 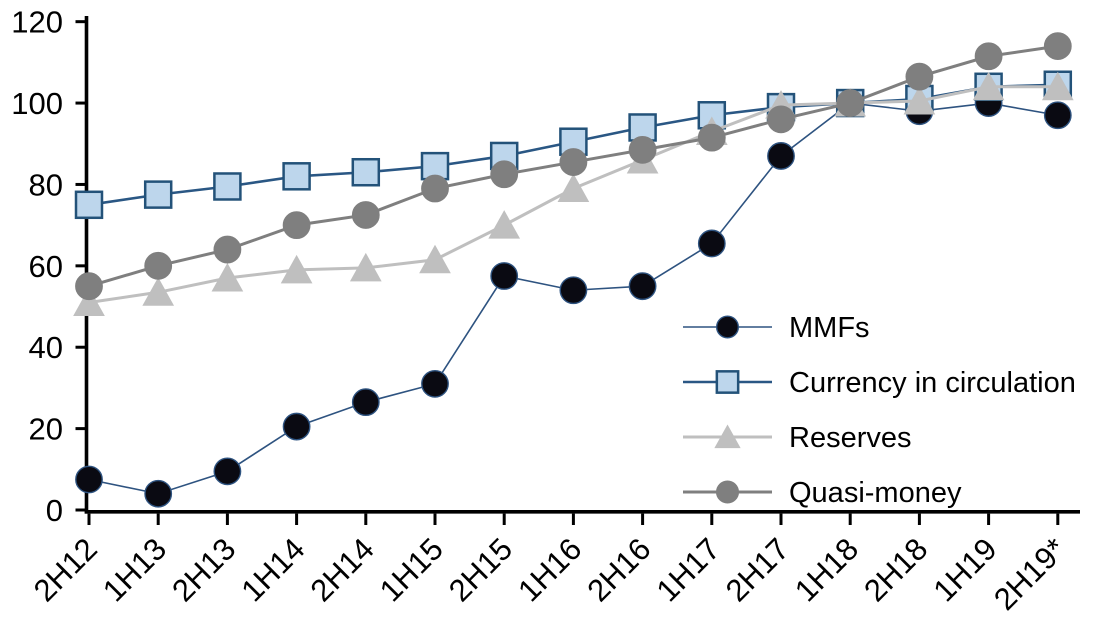 I want to click on legend-label: Quasi-money, so click(x=875, y=493).